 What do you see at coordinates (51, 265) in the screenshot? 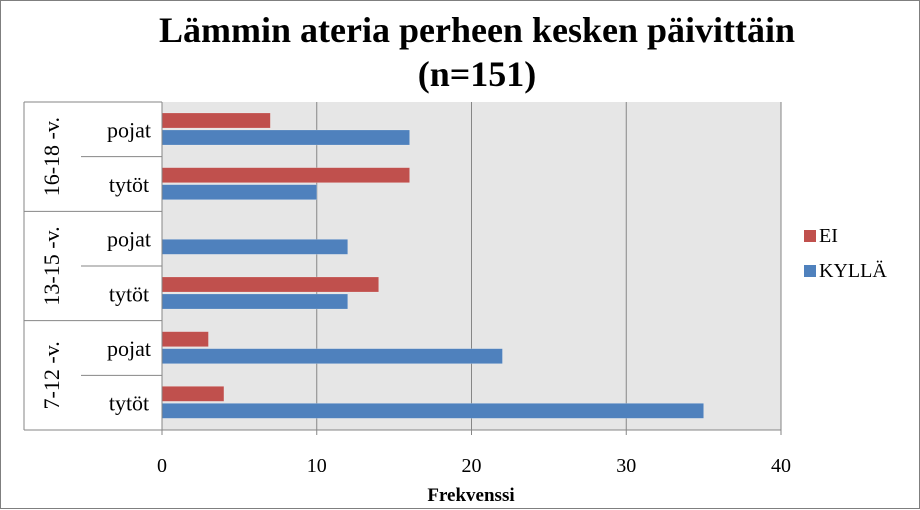
I see `group-label: 13-15 -v.` at bounding box center [51, 265].